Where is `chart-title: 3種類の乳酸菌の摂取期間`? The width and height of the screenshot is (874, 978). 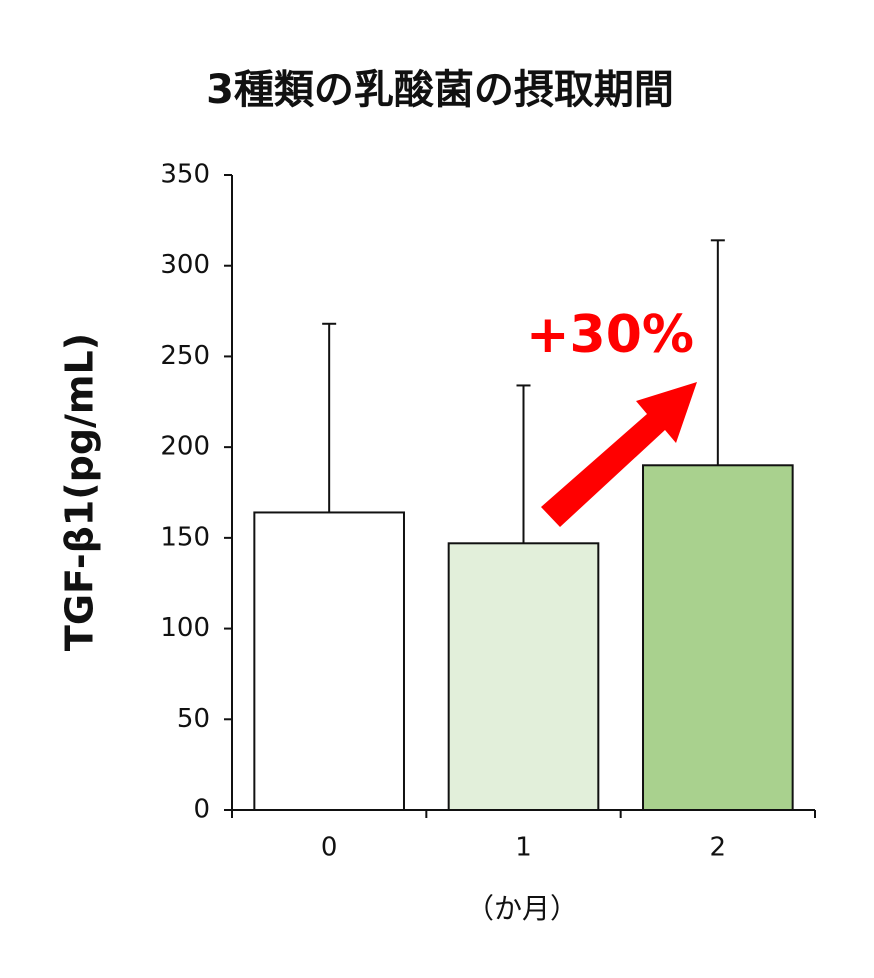
chart-title: 3種類の乳酸菌の摂取期間 is located at coordinates (440, 90).